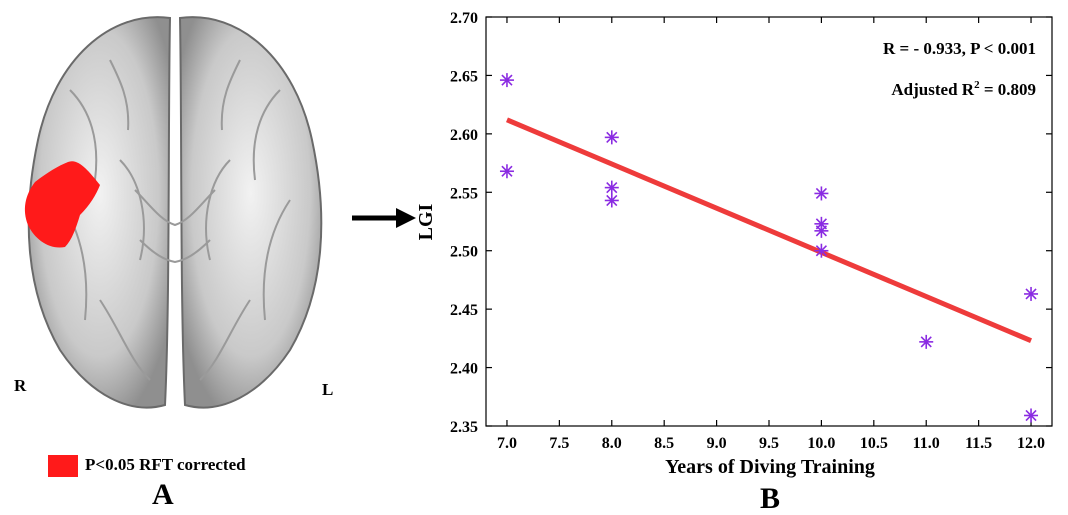 The height and width of the screenshot is (515, 1068). Describe the element at coordinates (770, 498) in the screenshot. I see `panel-b-label: B` at that location.